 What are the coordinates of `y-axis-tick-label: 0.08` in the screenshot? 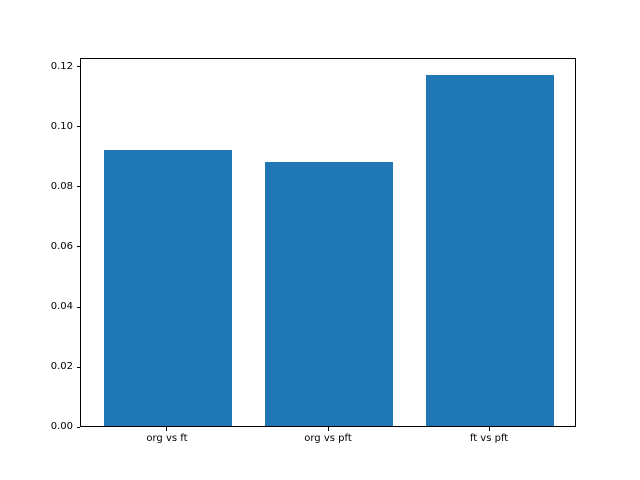 It's located at (61, 186).